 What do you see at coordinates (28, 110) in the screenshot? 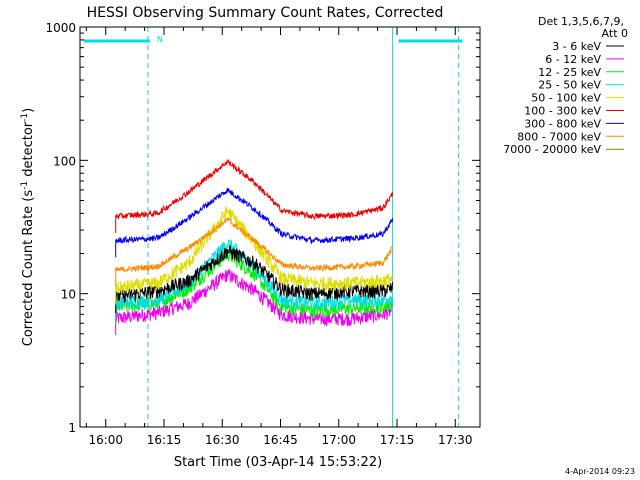
I see `y-axis-label-end: )` at bounding box center [28, 110].